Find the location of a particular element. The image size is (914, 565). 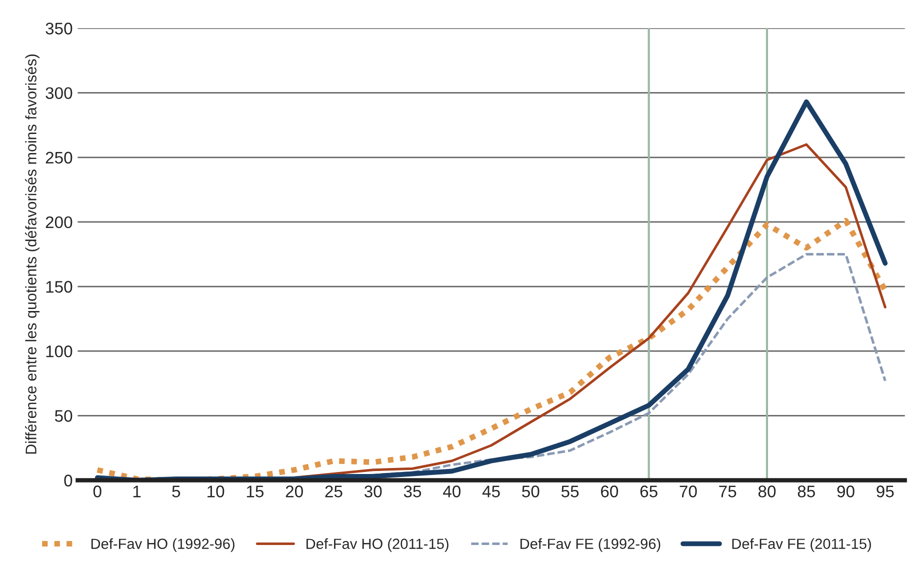

x-tick-label: 70 is located at coordinates (688, 492).